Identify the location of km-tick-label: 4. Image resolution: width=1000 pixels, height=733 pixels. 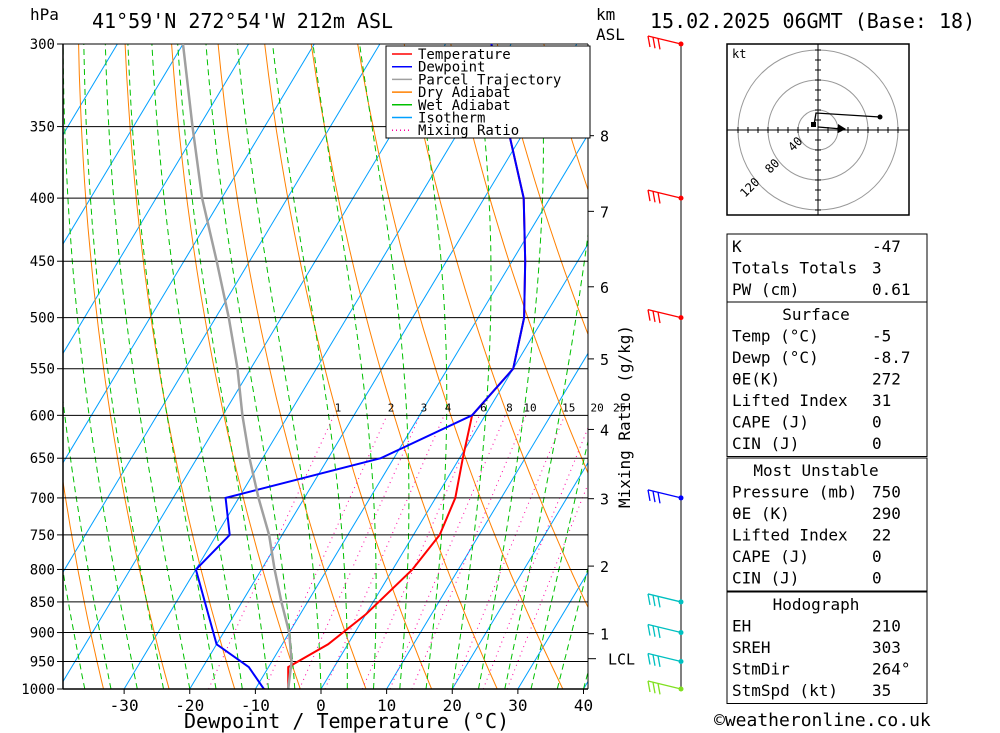
(604, 430).